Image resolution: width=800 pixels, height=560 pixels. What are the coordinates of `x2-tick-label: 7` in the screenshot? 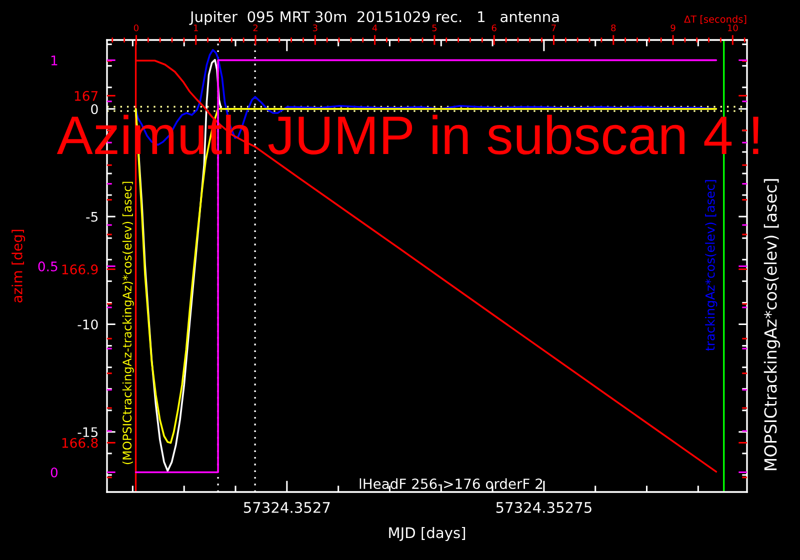 It's located at (554, 28).